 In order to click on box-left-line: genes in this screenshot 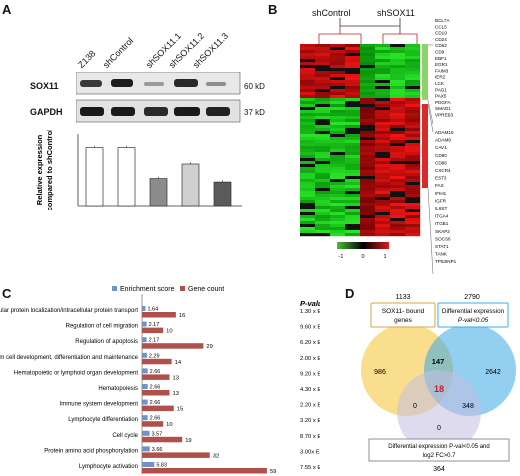, I will do `click(403, 320)`.